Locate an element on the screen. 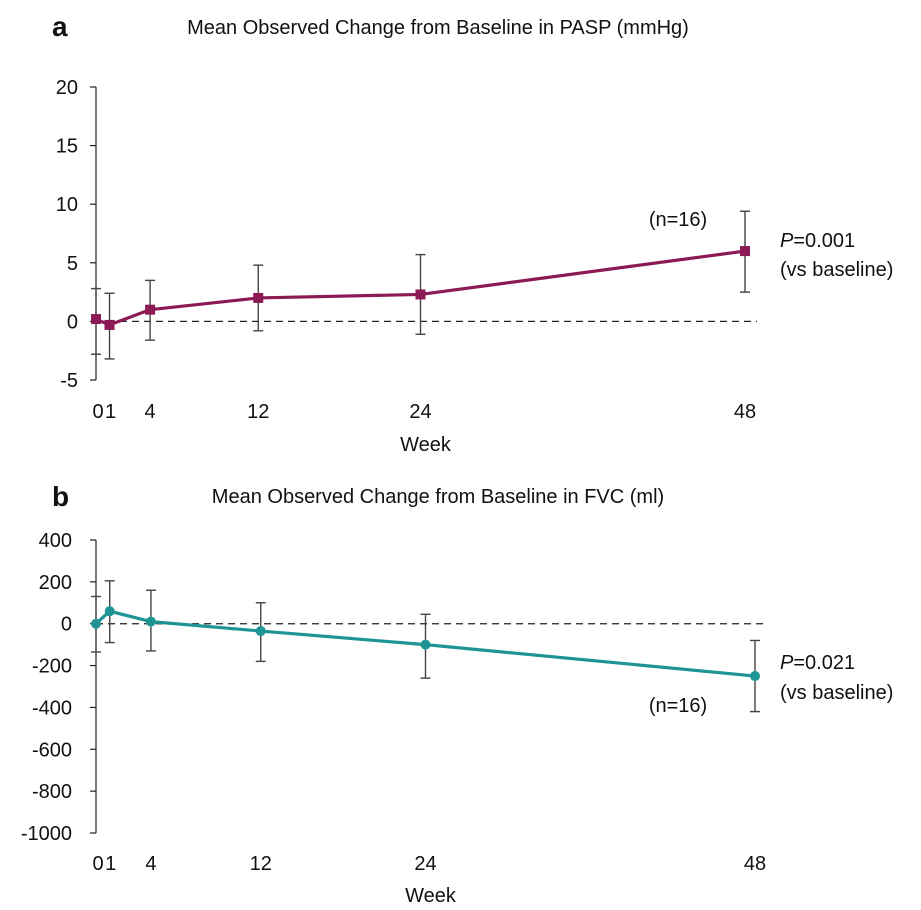 This screenshot has width=921, height=910. y-tick-label: 200 is located at coordinates (55, 583).